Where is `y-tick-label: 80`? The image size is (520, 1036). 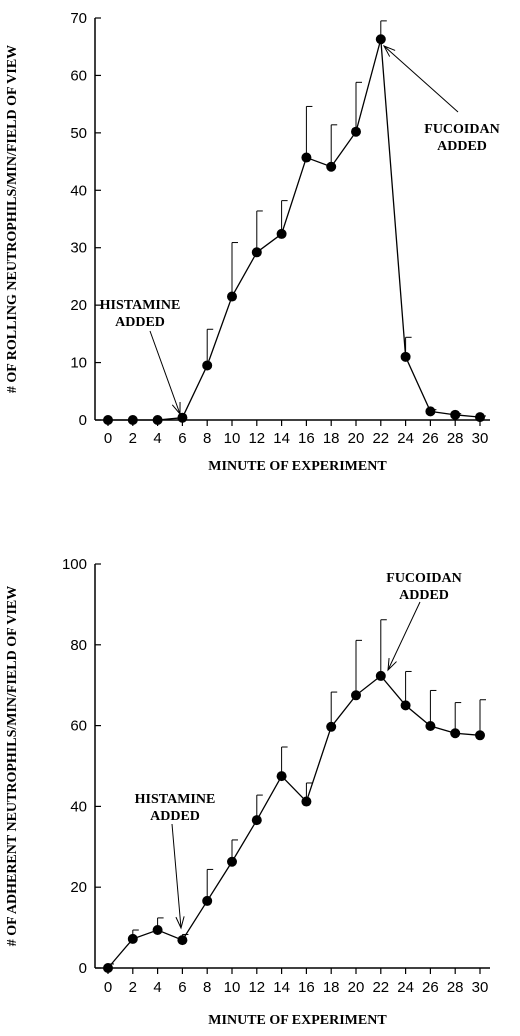 y-tick-label: 80 is located at coordinates (78, 645).